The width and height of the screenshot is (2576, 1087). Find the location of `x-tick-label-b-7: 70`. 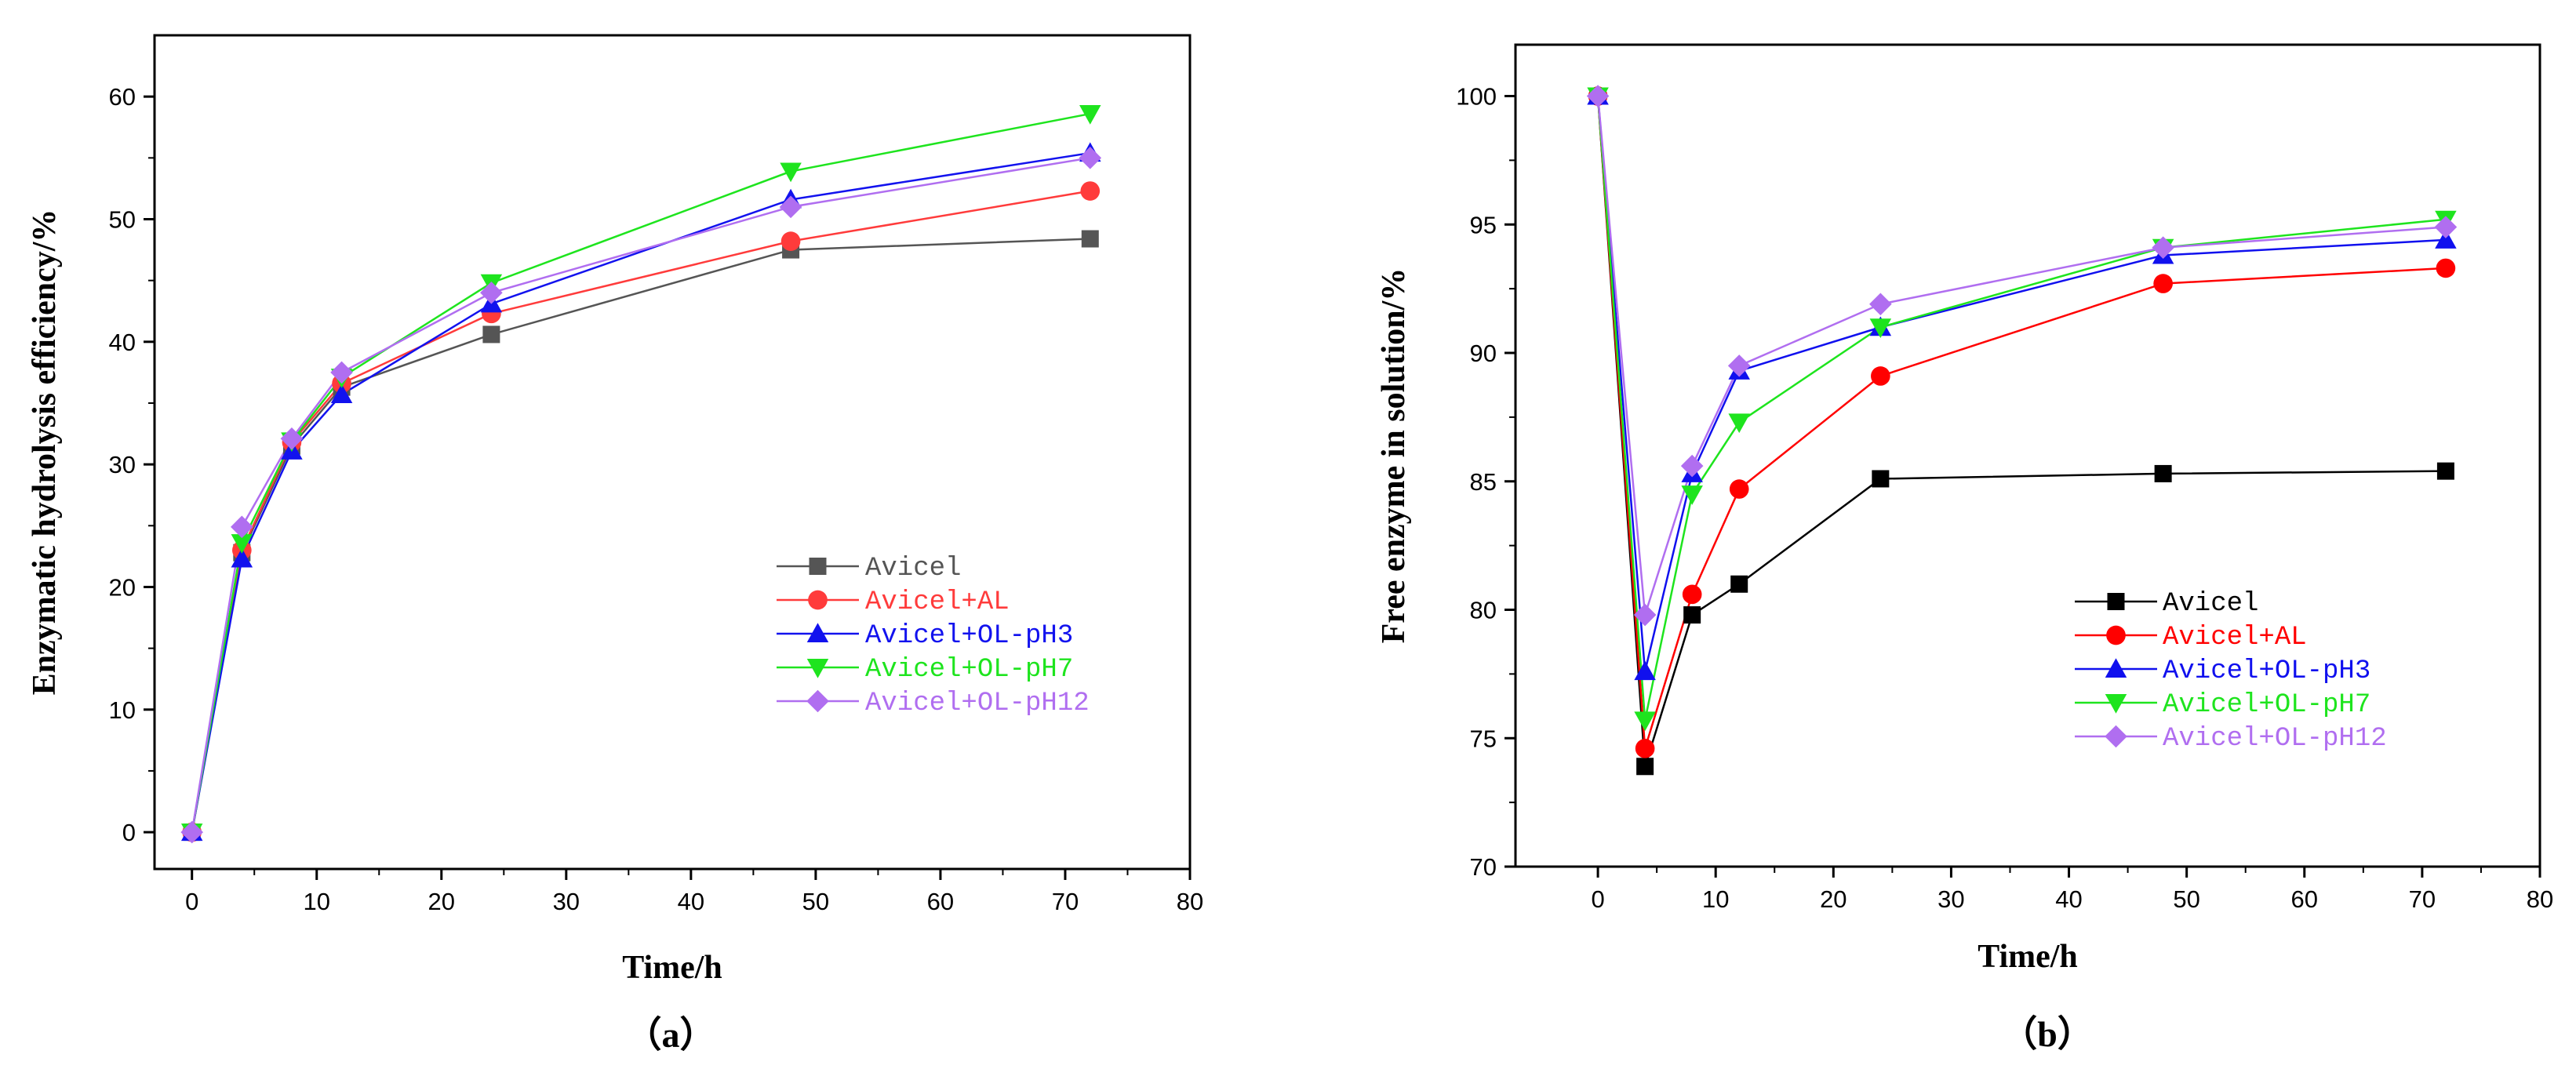

x-tick-label-b-7: 70 is located at coordinates (2422, 899).